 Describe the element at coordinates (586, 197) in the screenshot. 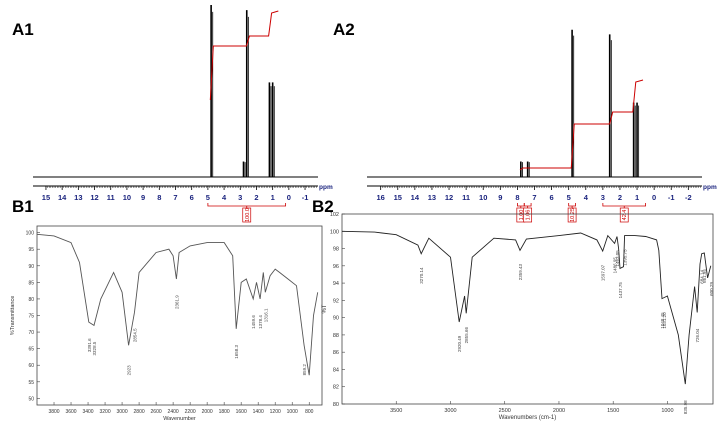

I see `x-tick-label: 4` at that location.